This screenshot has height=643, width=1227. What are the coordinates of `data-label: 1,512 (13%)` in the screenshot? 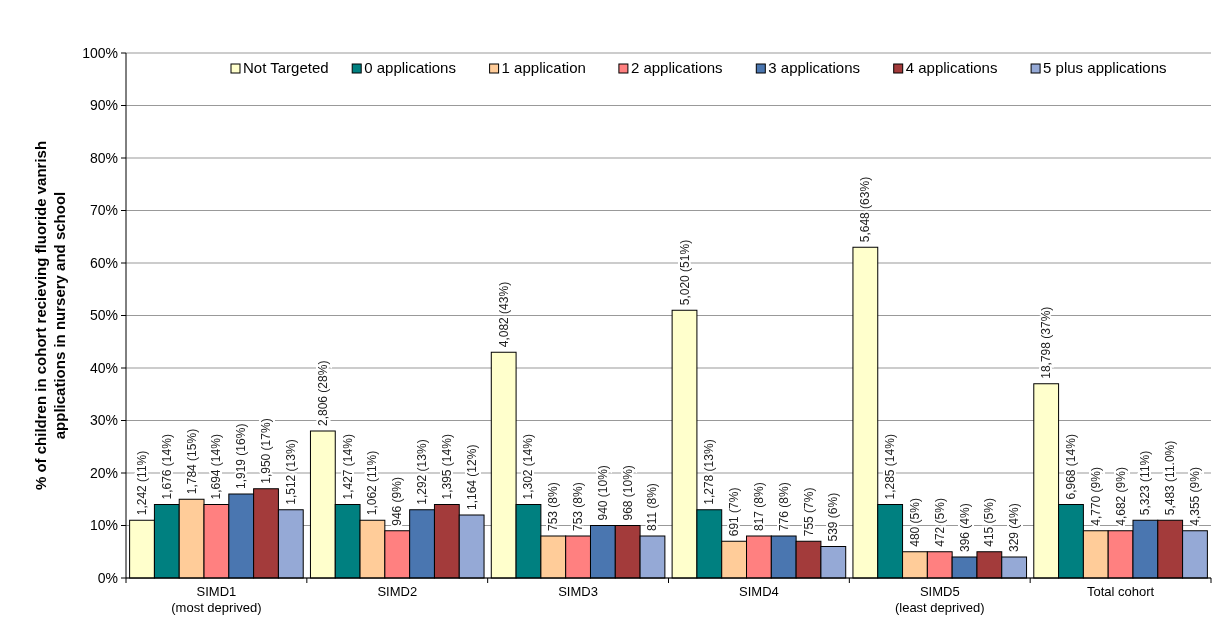 It's located at (290, 472).